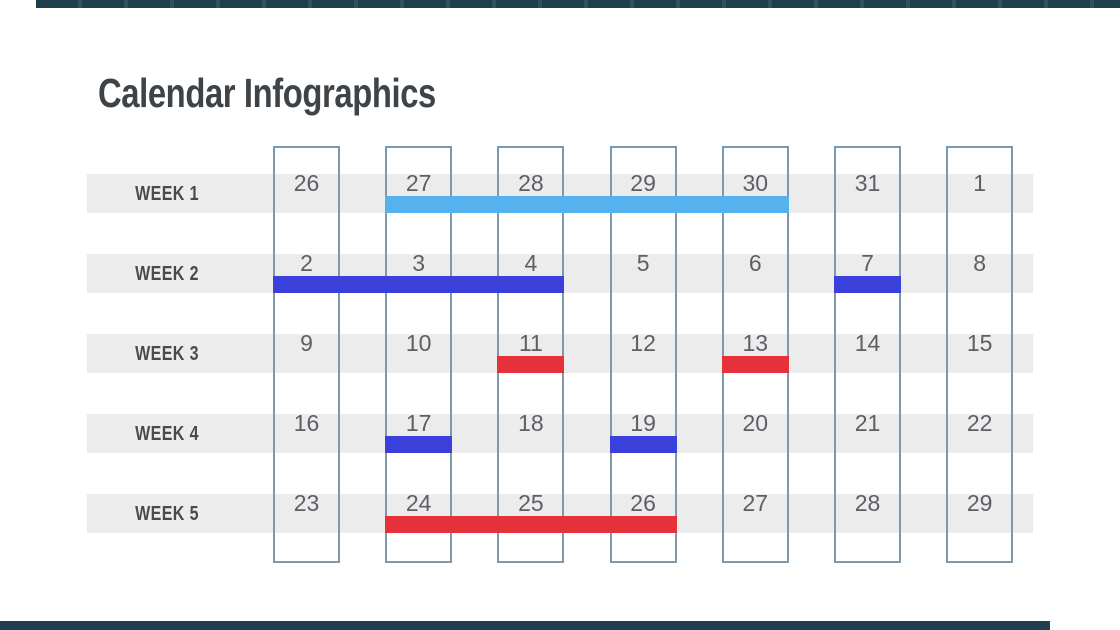 This screenshot has width=1120, height=630. I want to click on day-number: 1, so click(980, 183).